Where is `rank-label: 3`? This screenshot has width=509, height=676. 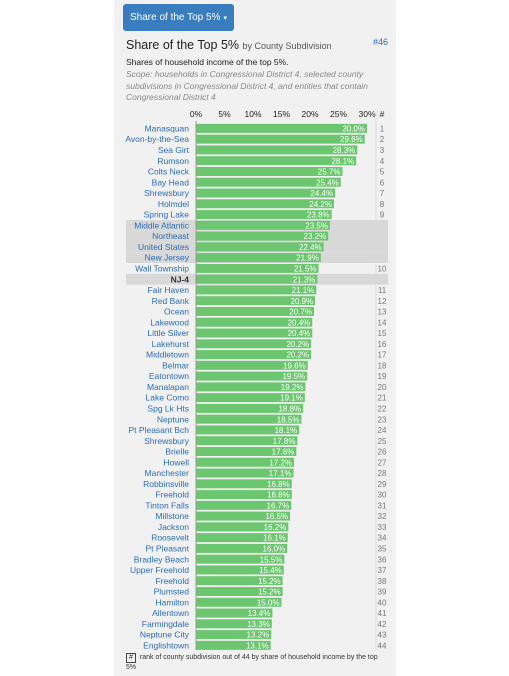 rank-label: 3 is located at coordinates (382, 150).